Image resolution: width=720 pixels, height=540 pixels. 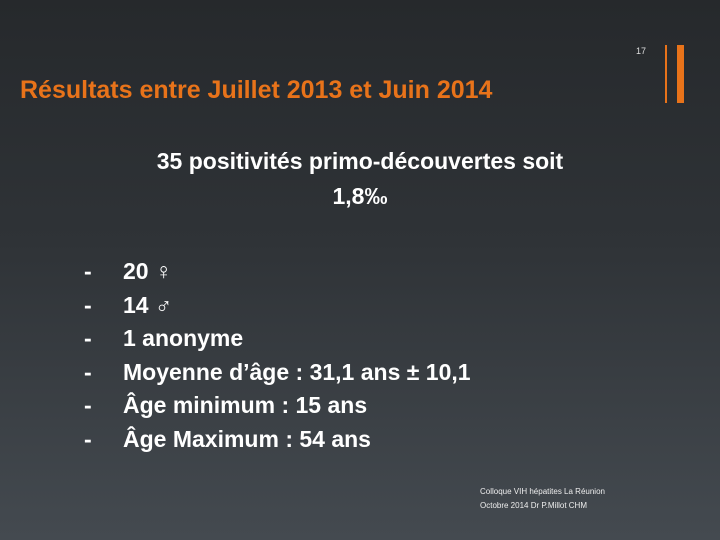 What do you see at coordinates (297, 371) in the screenshot?
I see `bullet-text: Moyenne d’âge : 31,1 ans ± 10,1` at bounding box center [297, 371].